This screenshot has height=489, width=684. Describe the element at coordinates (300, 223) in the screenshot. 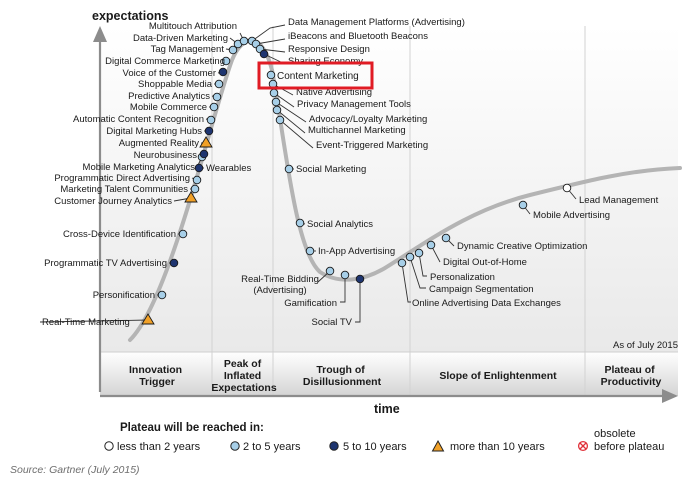

I see `marker-social-analytics` at that location.